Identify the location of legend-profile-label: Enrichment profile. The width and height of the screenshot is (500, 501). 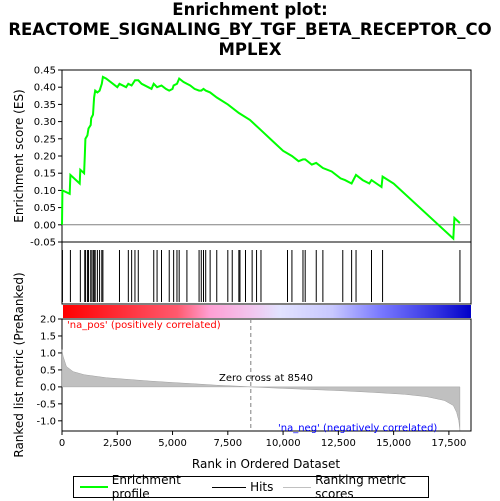
(146, 487).